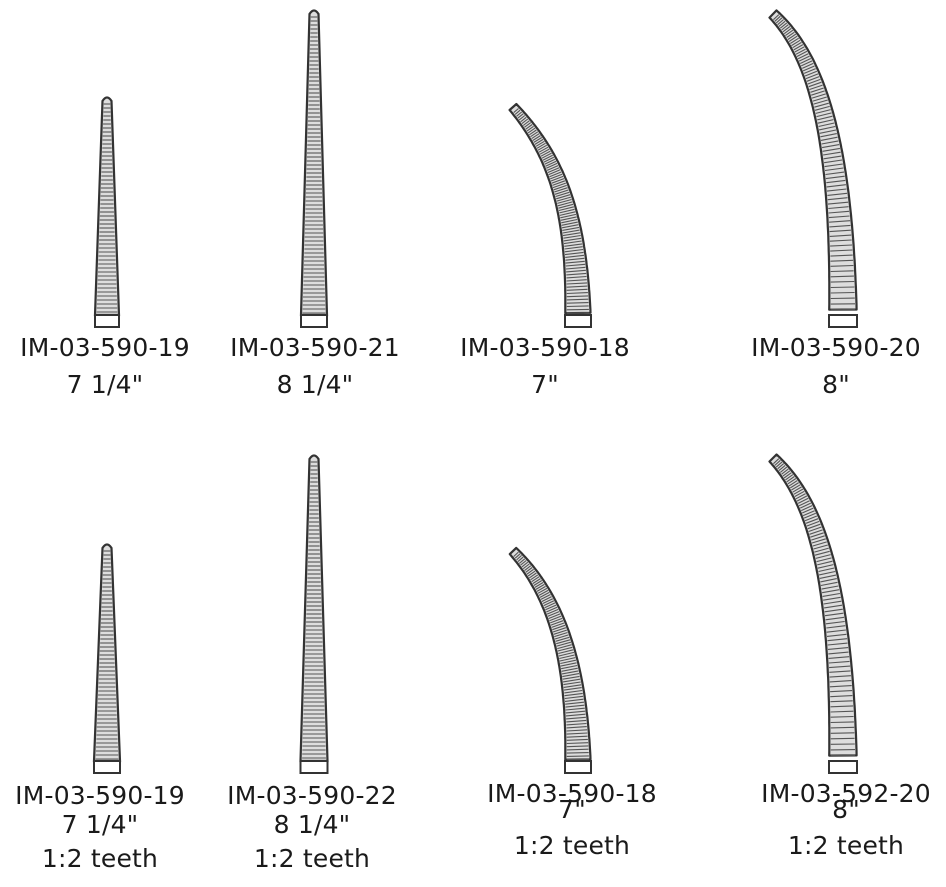 The width and height of the screenshot is (946, 887). I want to click on instrument-id: IM-03-592-20, so click(846, 793).